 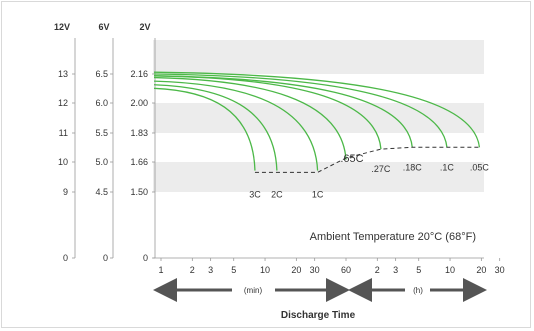 I want to click on ambient-temperature-note: Ambient Temperature 20°C (68°F), so click(x=393, y=237).